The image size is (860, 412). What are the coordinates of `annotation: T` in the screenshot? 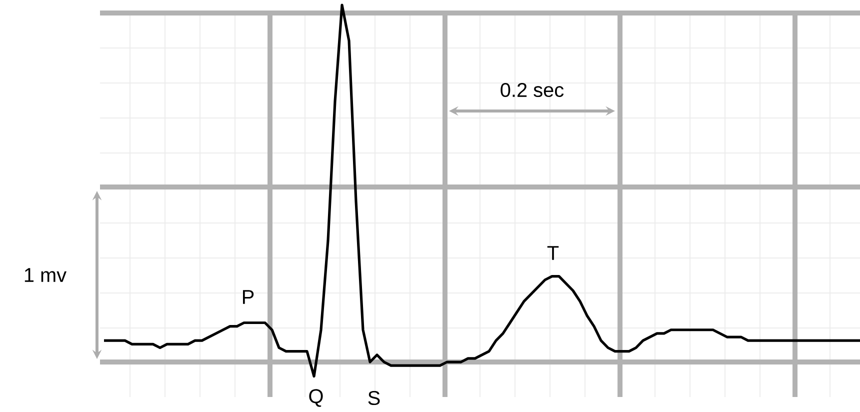 It's located at (553, 253).